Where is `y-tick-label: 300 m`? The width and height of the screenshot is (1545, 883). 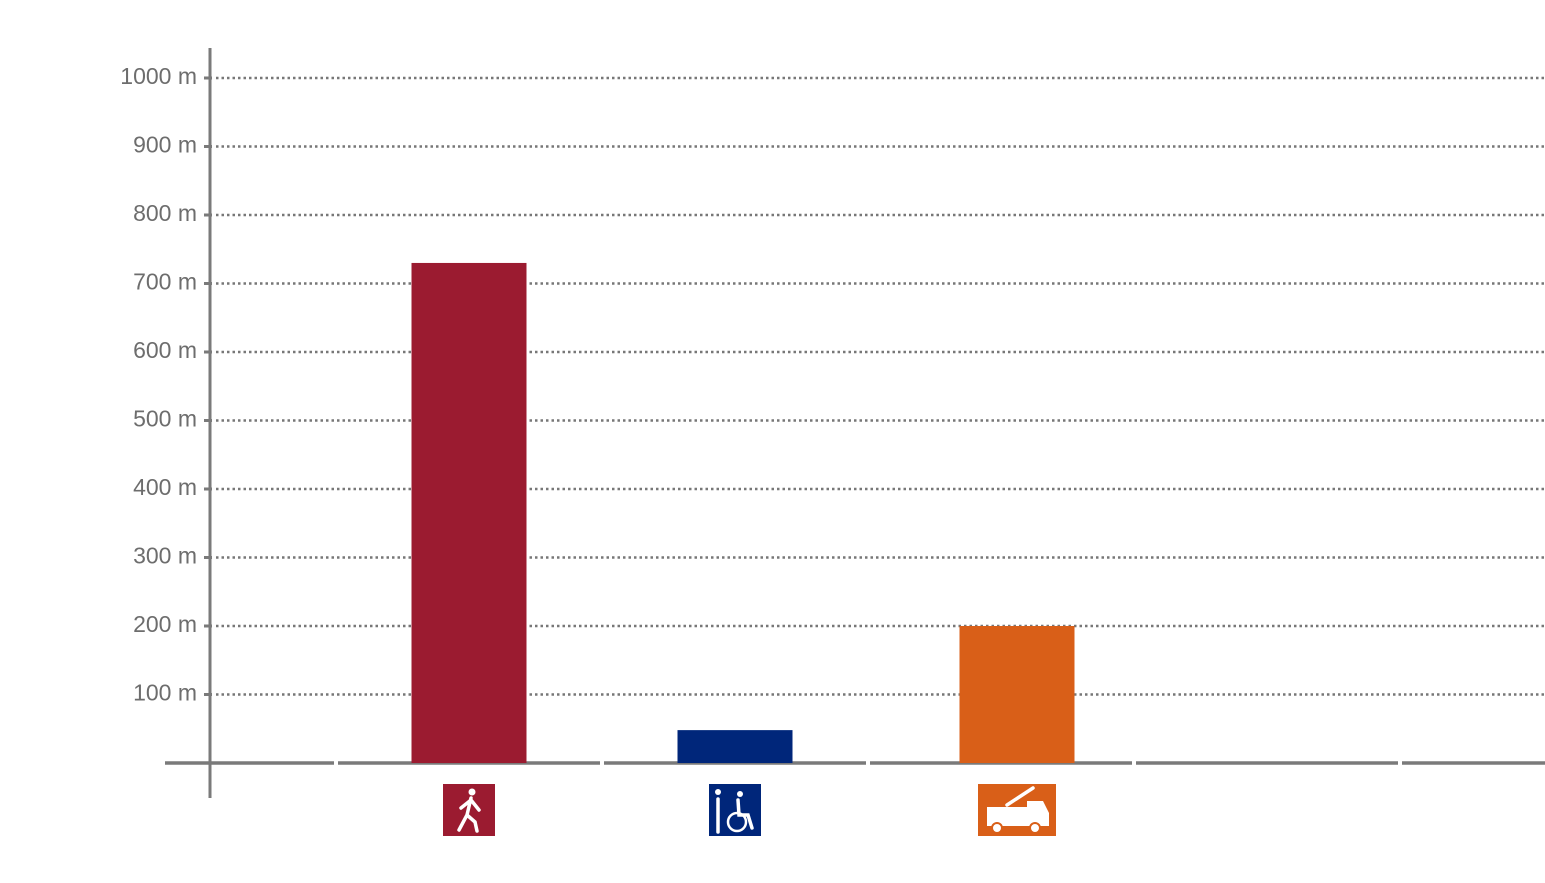 y-tick-label: 300 m is located at coordinates (165, 556).